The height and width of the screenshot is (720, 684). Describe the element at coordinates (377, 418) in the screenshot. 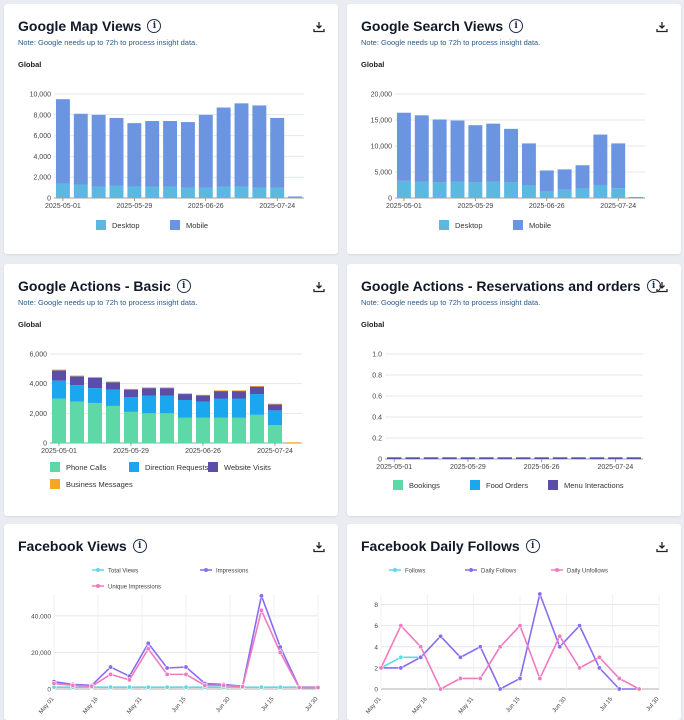

I see `y-tick-label: 0.4` at that location.